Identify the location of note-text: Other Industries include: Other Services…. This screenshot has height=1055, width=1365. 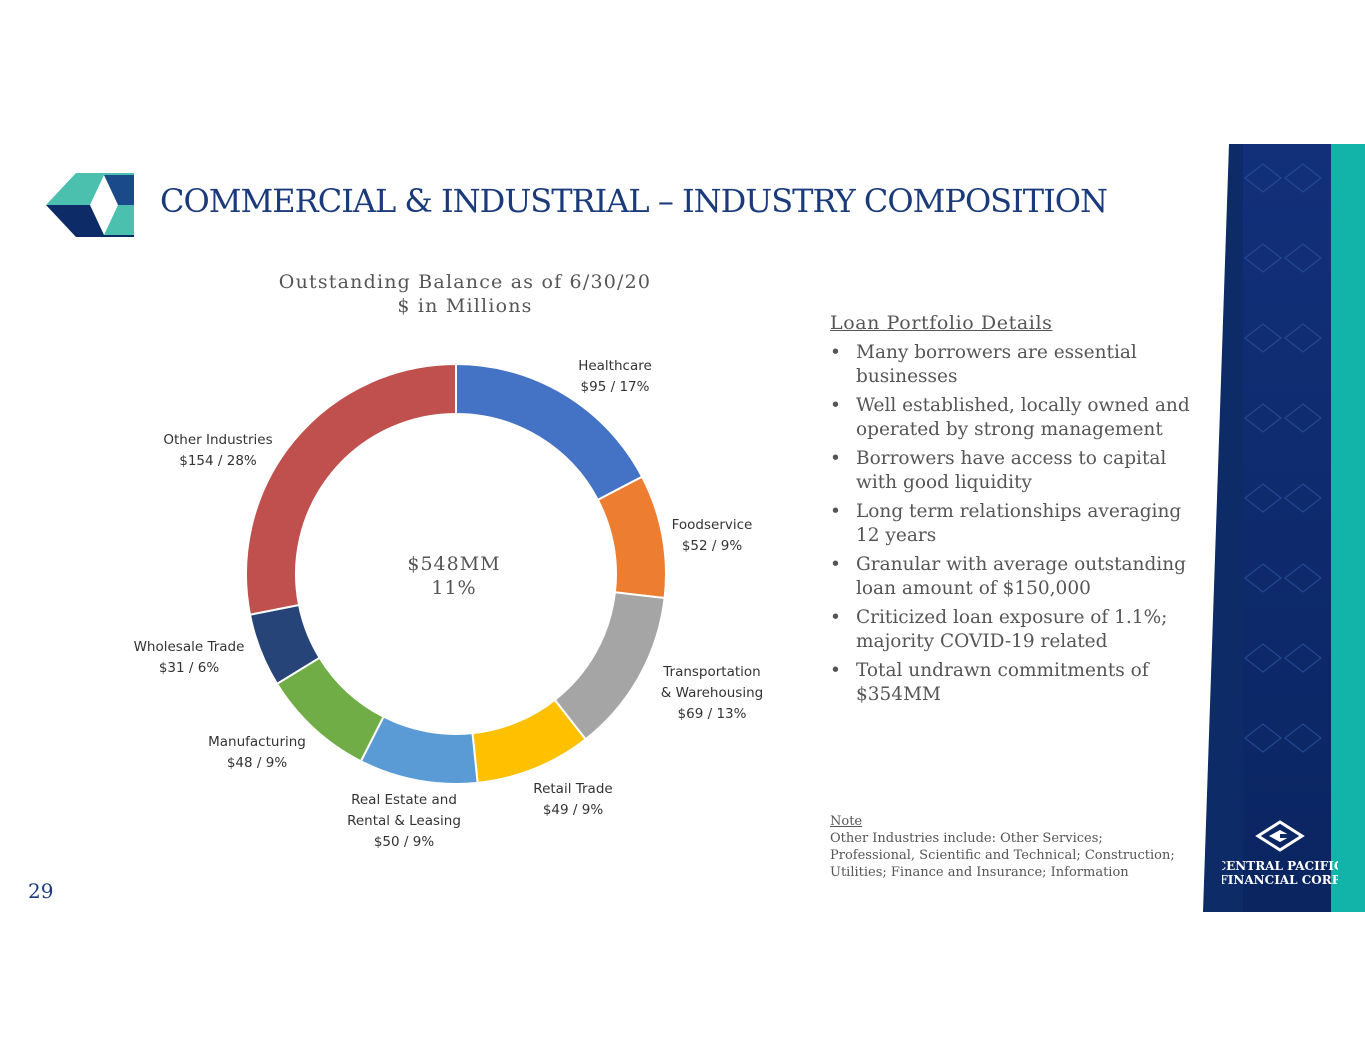
(1002, 855).